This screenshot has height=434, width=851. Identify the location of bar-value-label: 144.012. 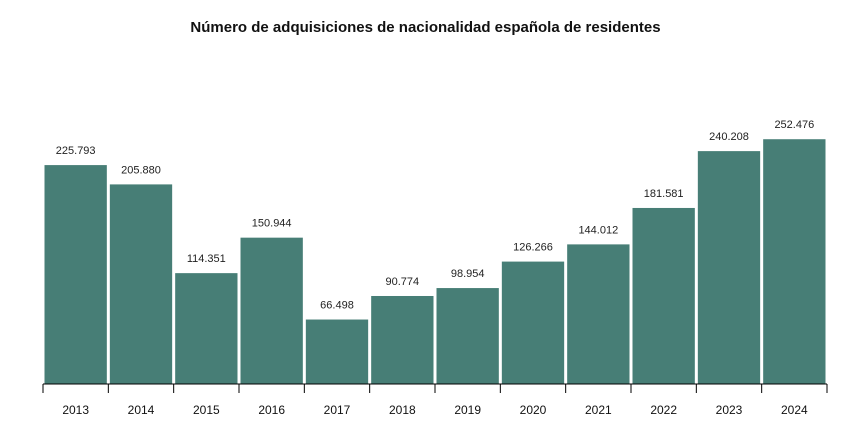
(598, 230).